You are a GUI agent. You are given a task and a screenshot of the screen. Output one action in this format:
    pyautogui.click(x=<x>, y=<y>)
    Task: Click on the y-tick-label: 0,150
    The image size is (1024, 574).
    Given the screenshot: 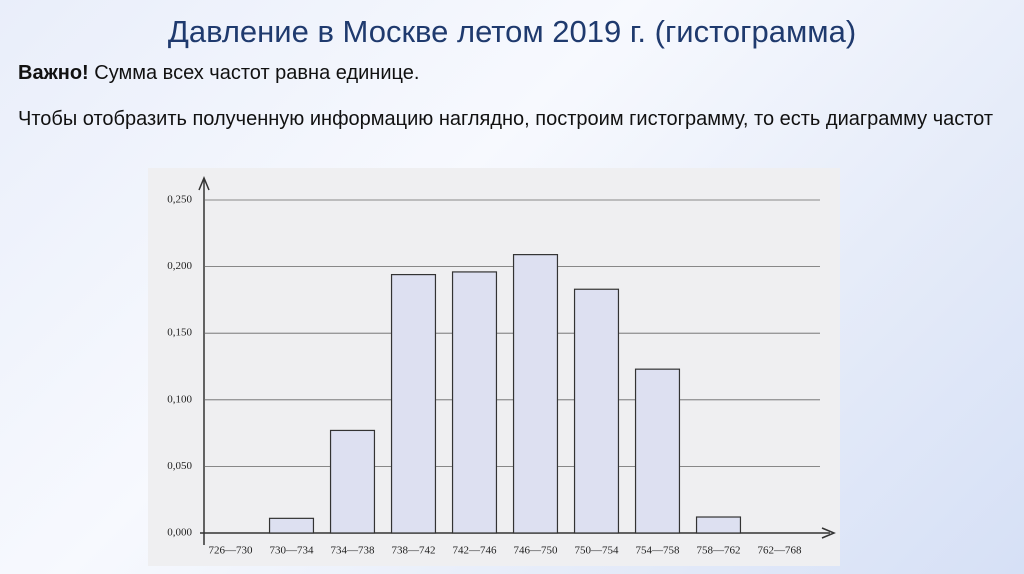 What is the action you would take?
    pyautogui.click(x=179, y=333)
    